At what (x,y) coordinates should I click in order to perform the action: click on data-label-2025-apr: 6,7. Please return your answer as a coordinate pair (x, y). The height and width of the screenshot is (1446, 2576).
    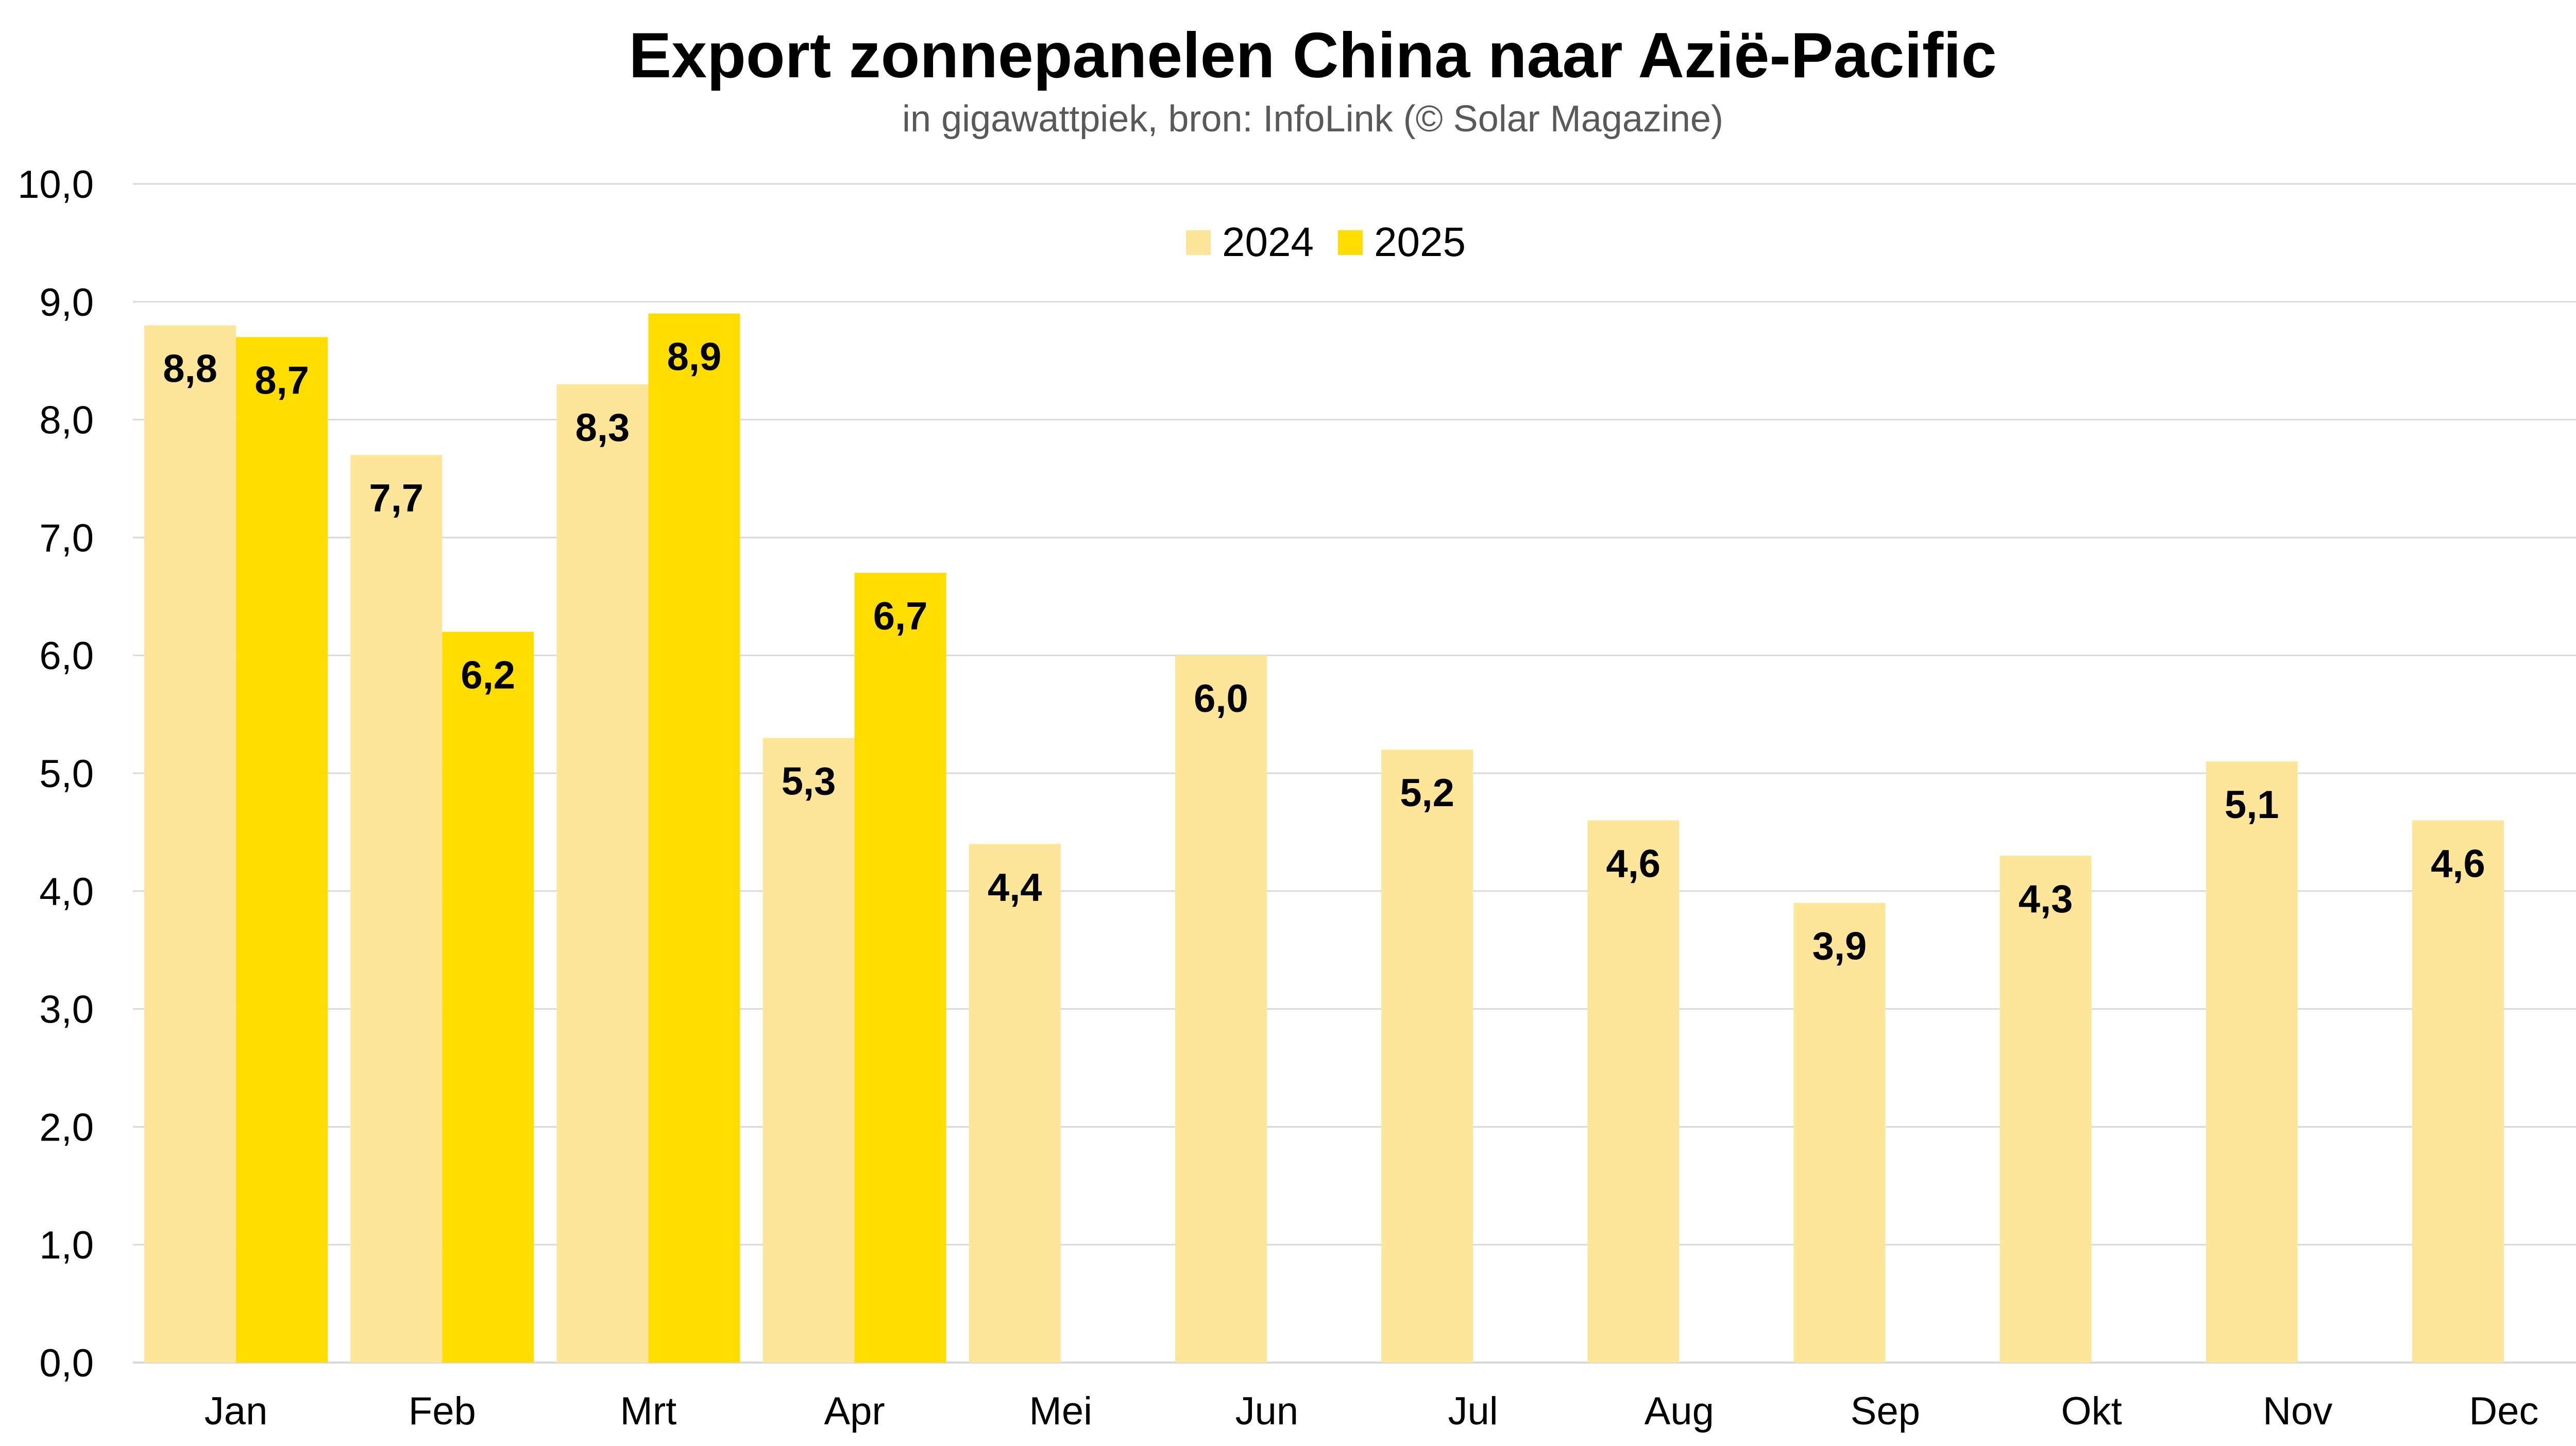
    Looking at the image, I should click on (900, 616).